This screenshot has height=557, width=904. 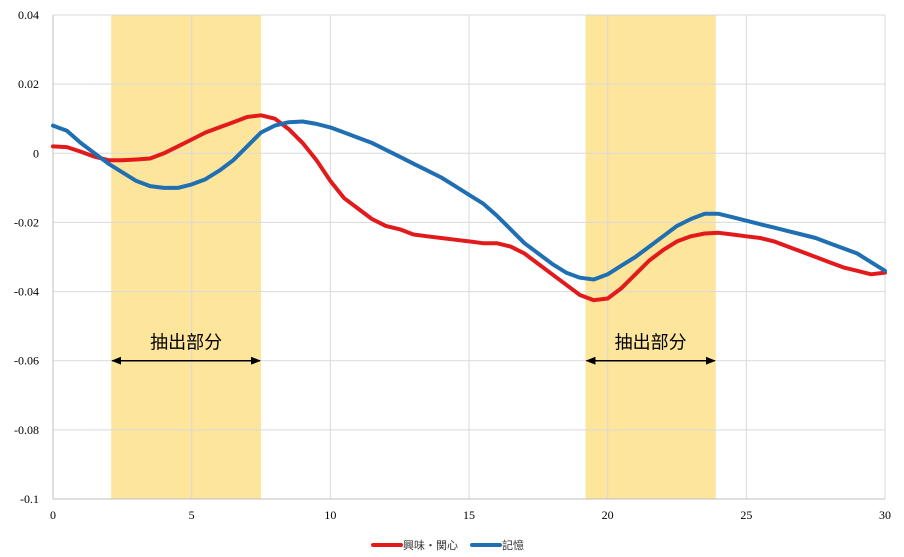 What do you see at coordinates (26, 222) in the screenshot?
I see `y-tick-label: -0.02` at bounding box center [26, 222].